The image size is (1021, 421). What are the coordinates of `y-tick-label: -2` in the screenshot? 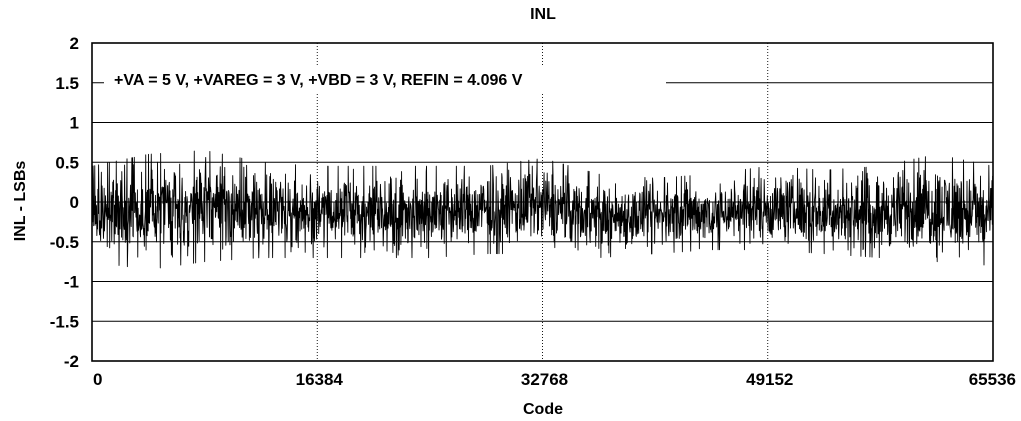 It's located at (71, 361).